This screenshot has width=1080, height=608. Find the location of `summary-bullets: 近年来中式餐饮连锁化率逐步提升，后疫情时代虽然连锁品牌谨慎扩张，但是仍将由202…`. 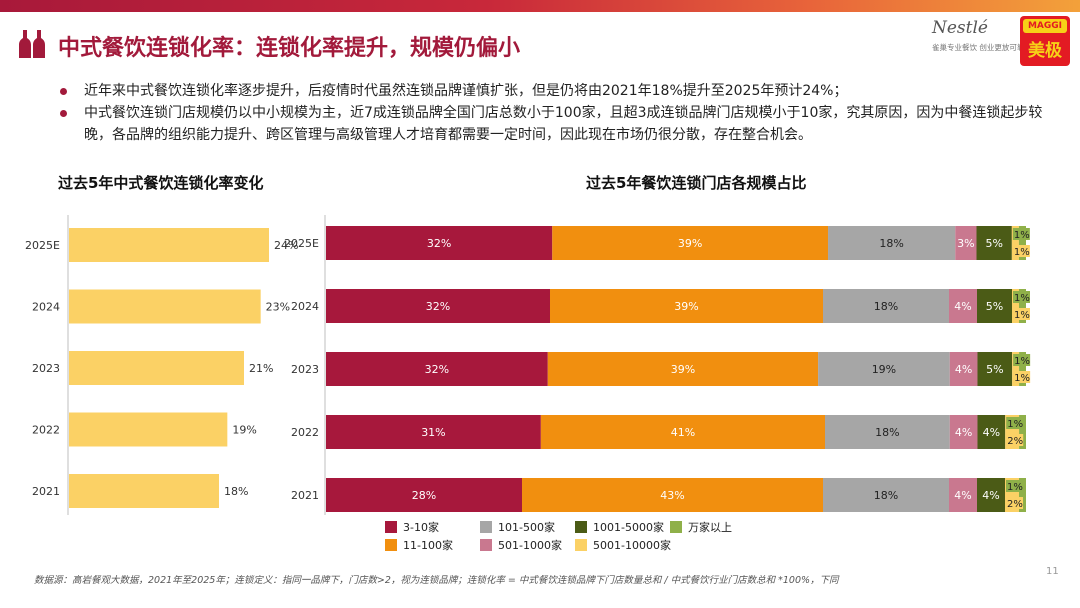

summary-bullets: 近年来中式餐饮连锁化率逐步提升，后疫情时代虽然连锁品牌谨慎扩张，但是仍将由202… is located at coordinates (555, 113).